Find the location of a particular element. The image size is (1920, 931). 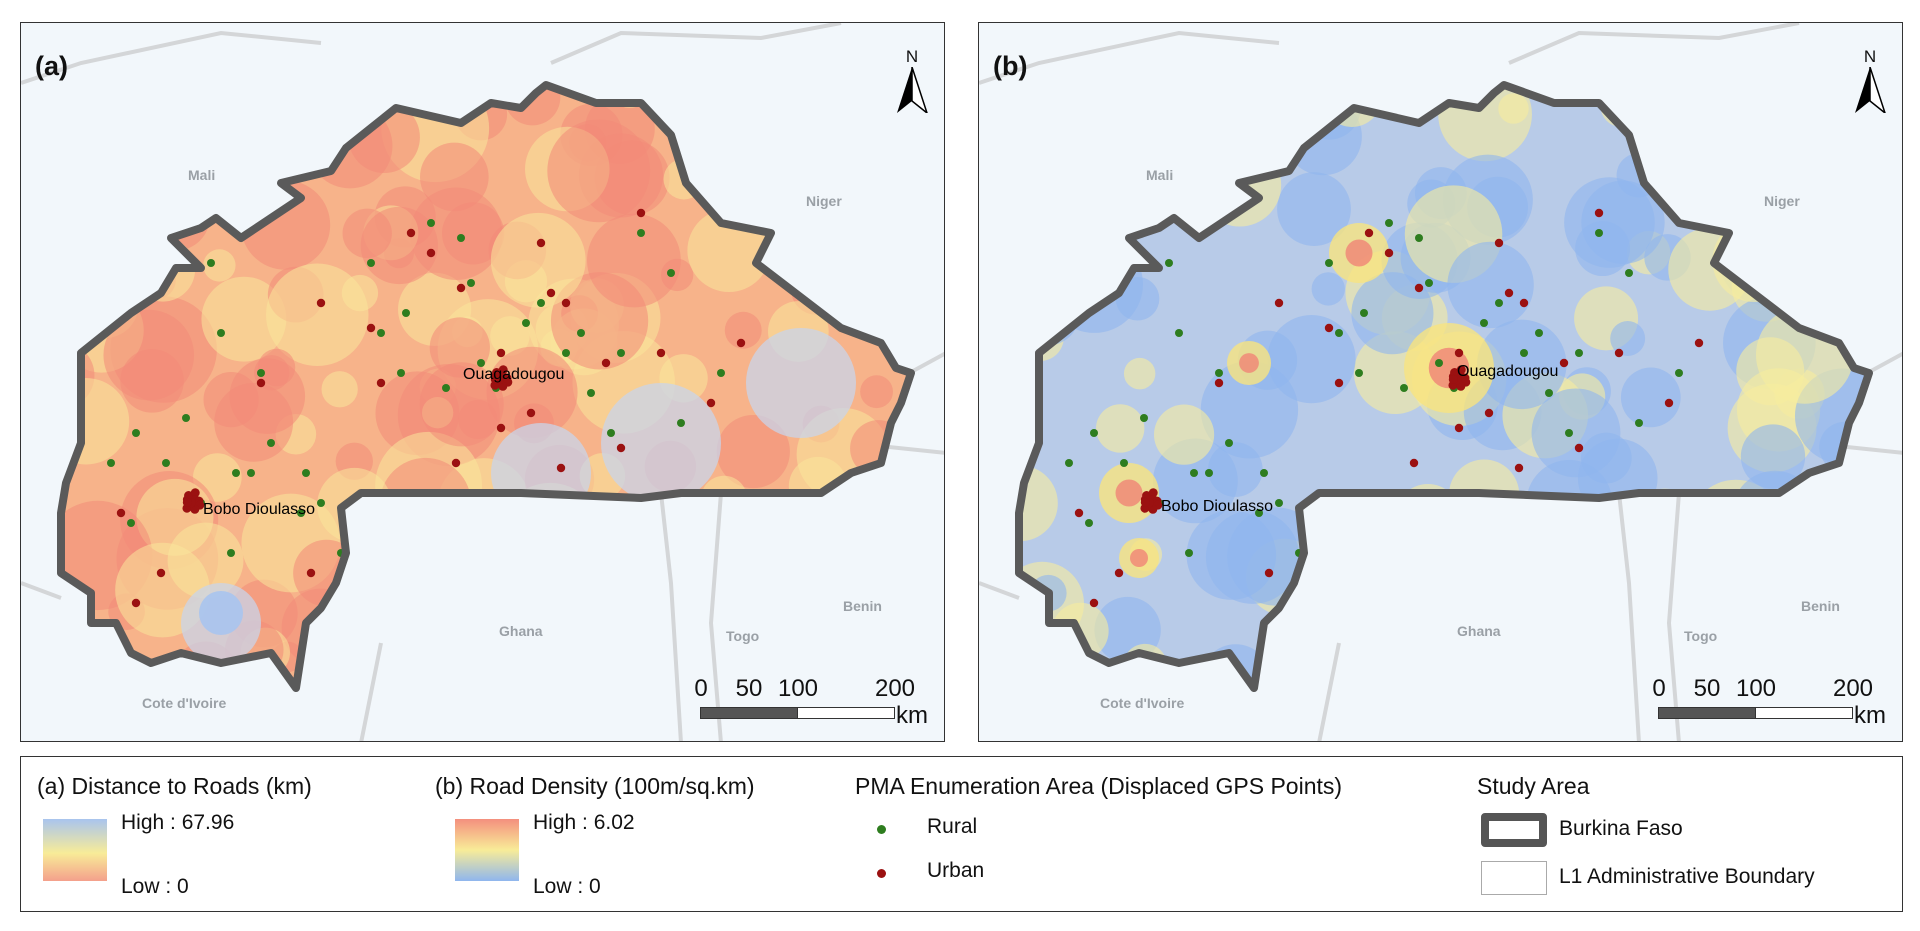

legend-distance-title: (a) Distance to Roads (km) is located at coordinates (174, 786).